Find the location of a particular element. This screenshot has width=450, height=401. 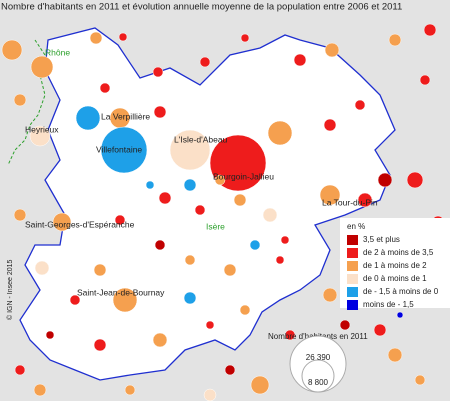

credit: © IGN - Insee 2015 is located at coordinates (10, 289).